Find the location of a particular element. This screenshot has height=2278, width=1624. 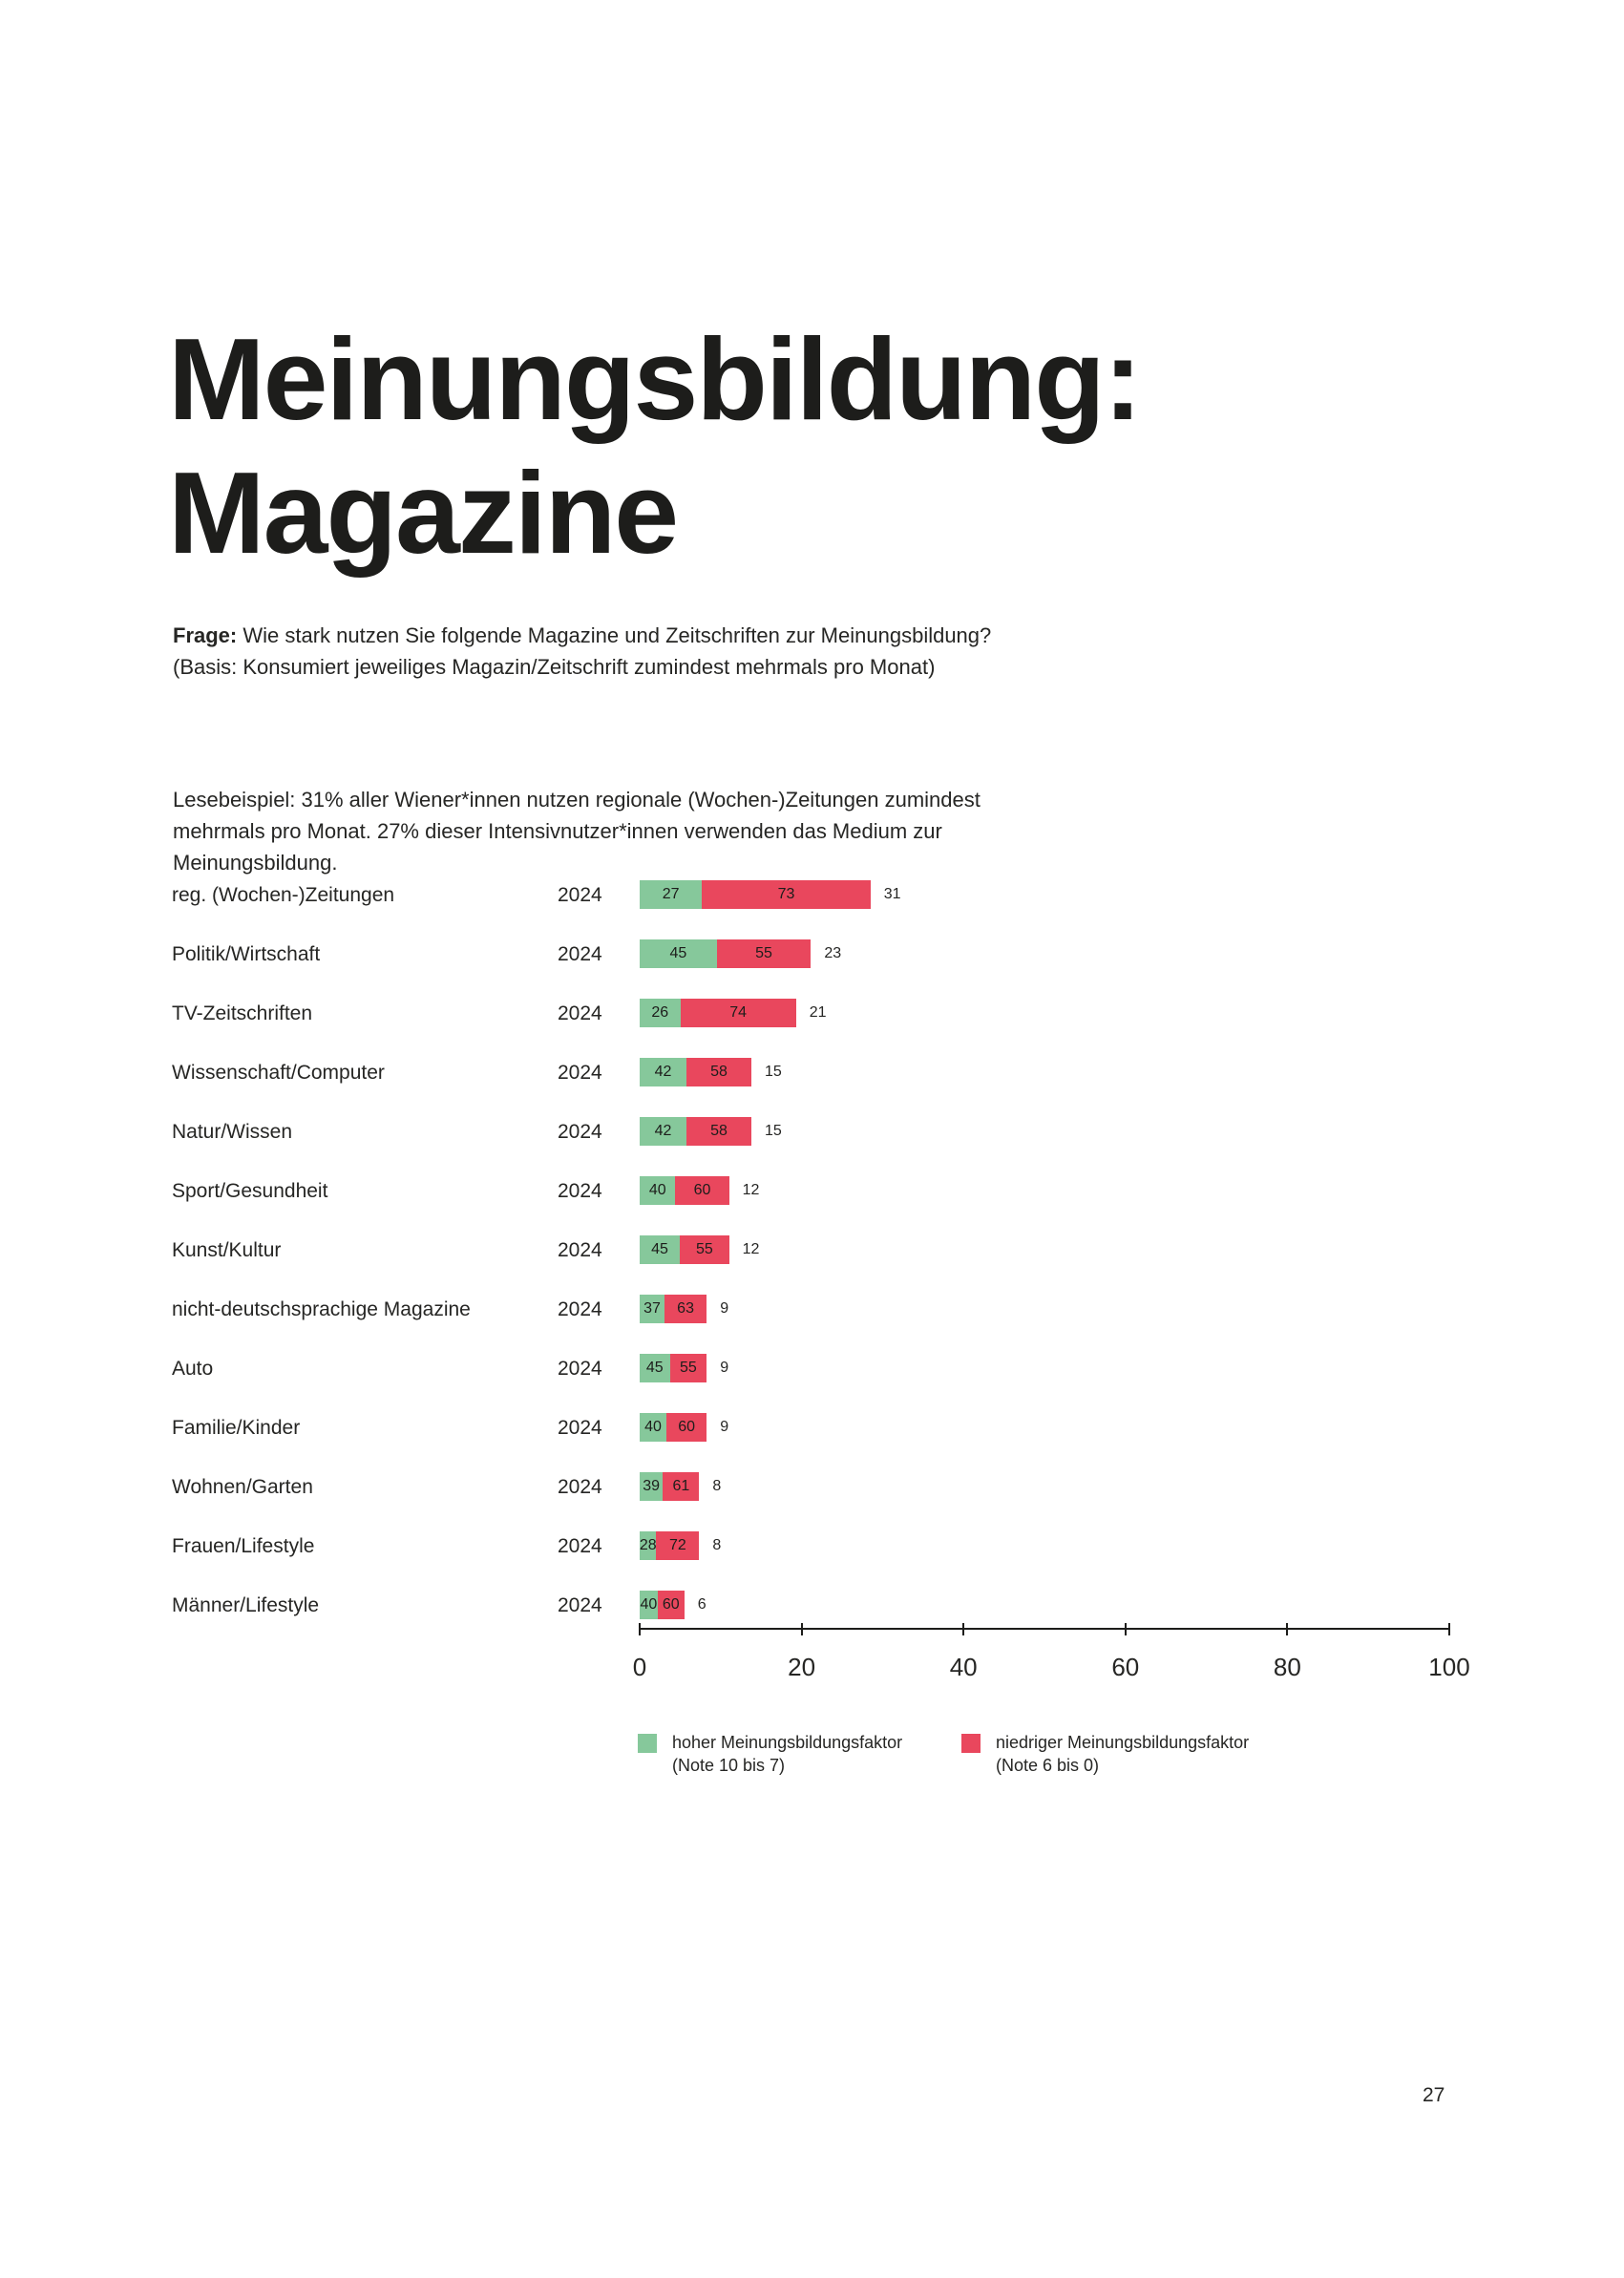

legend-swatch-low-icon is located at coordinates (971, 1743).